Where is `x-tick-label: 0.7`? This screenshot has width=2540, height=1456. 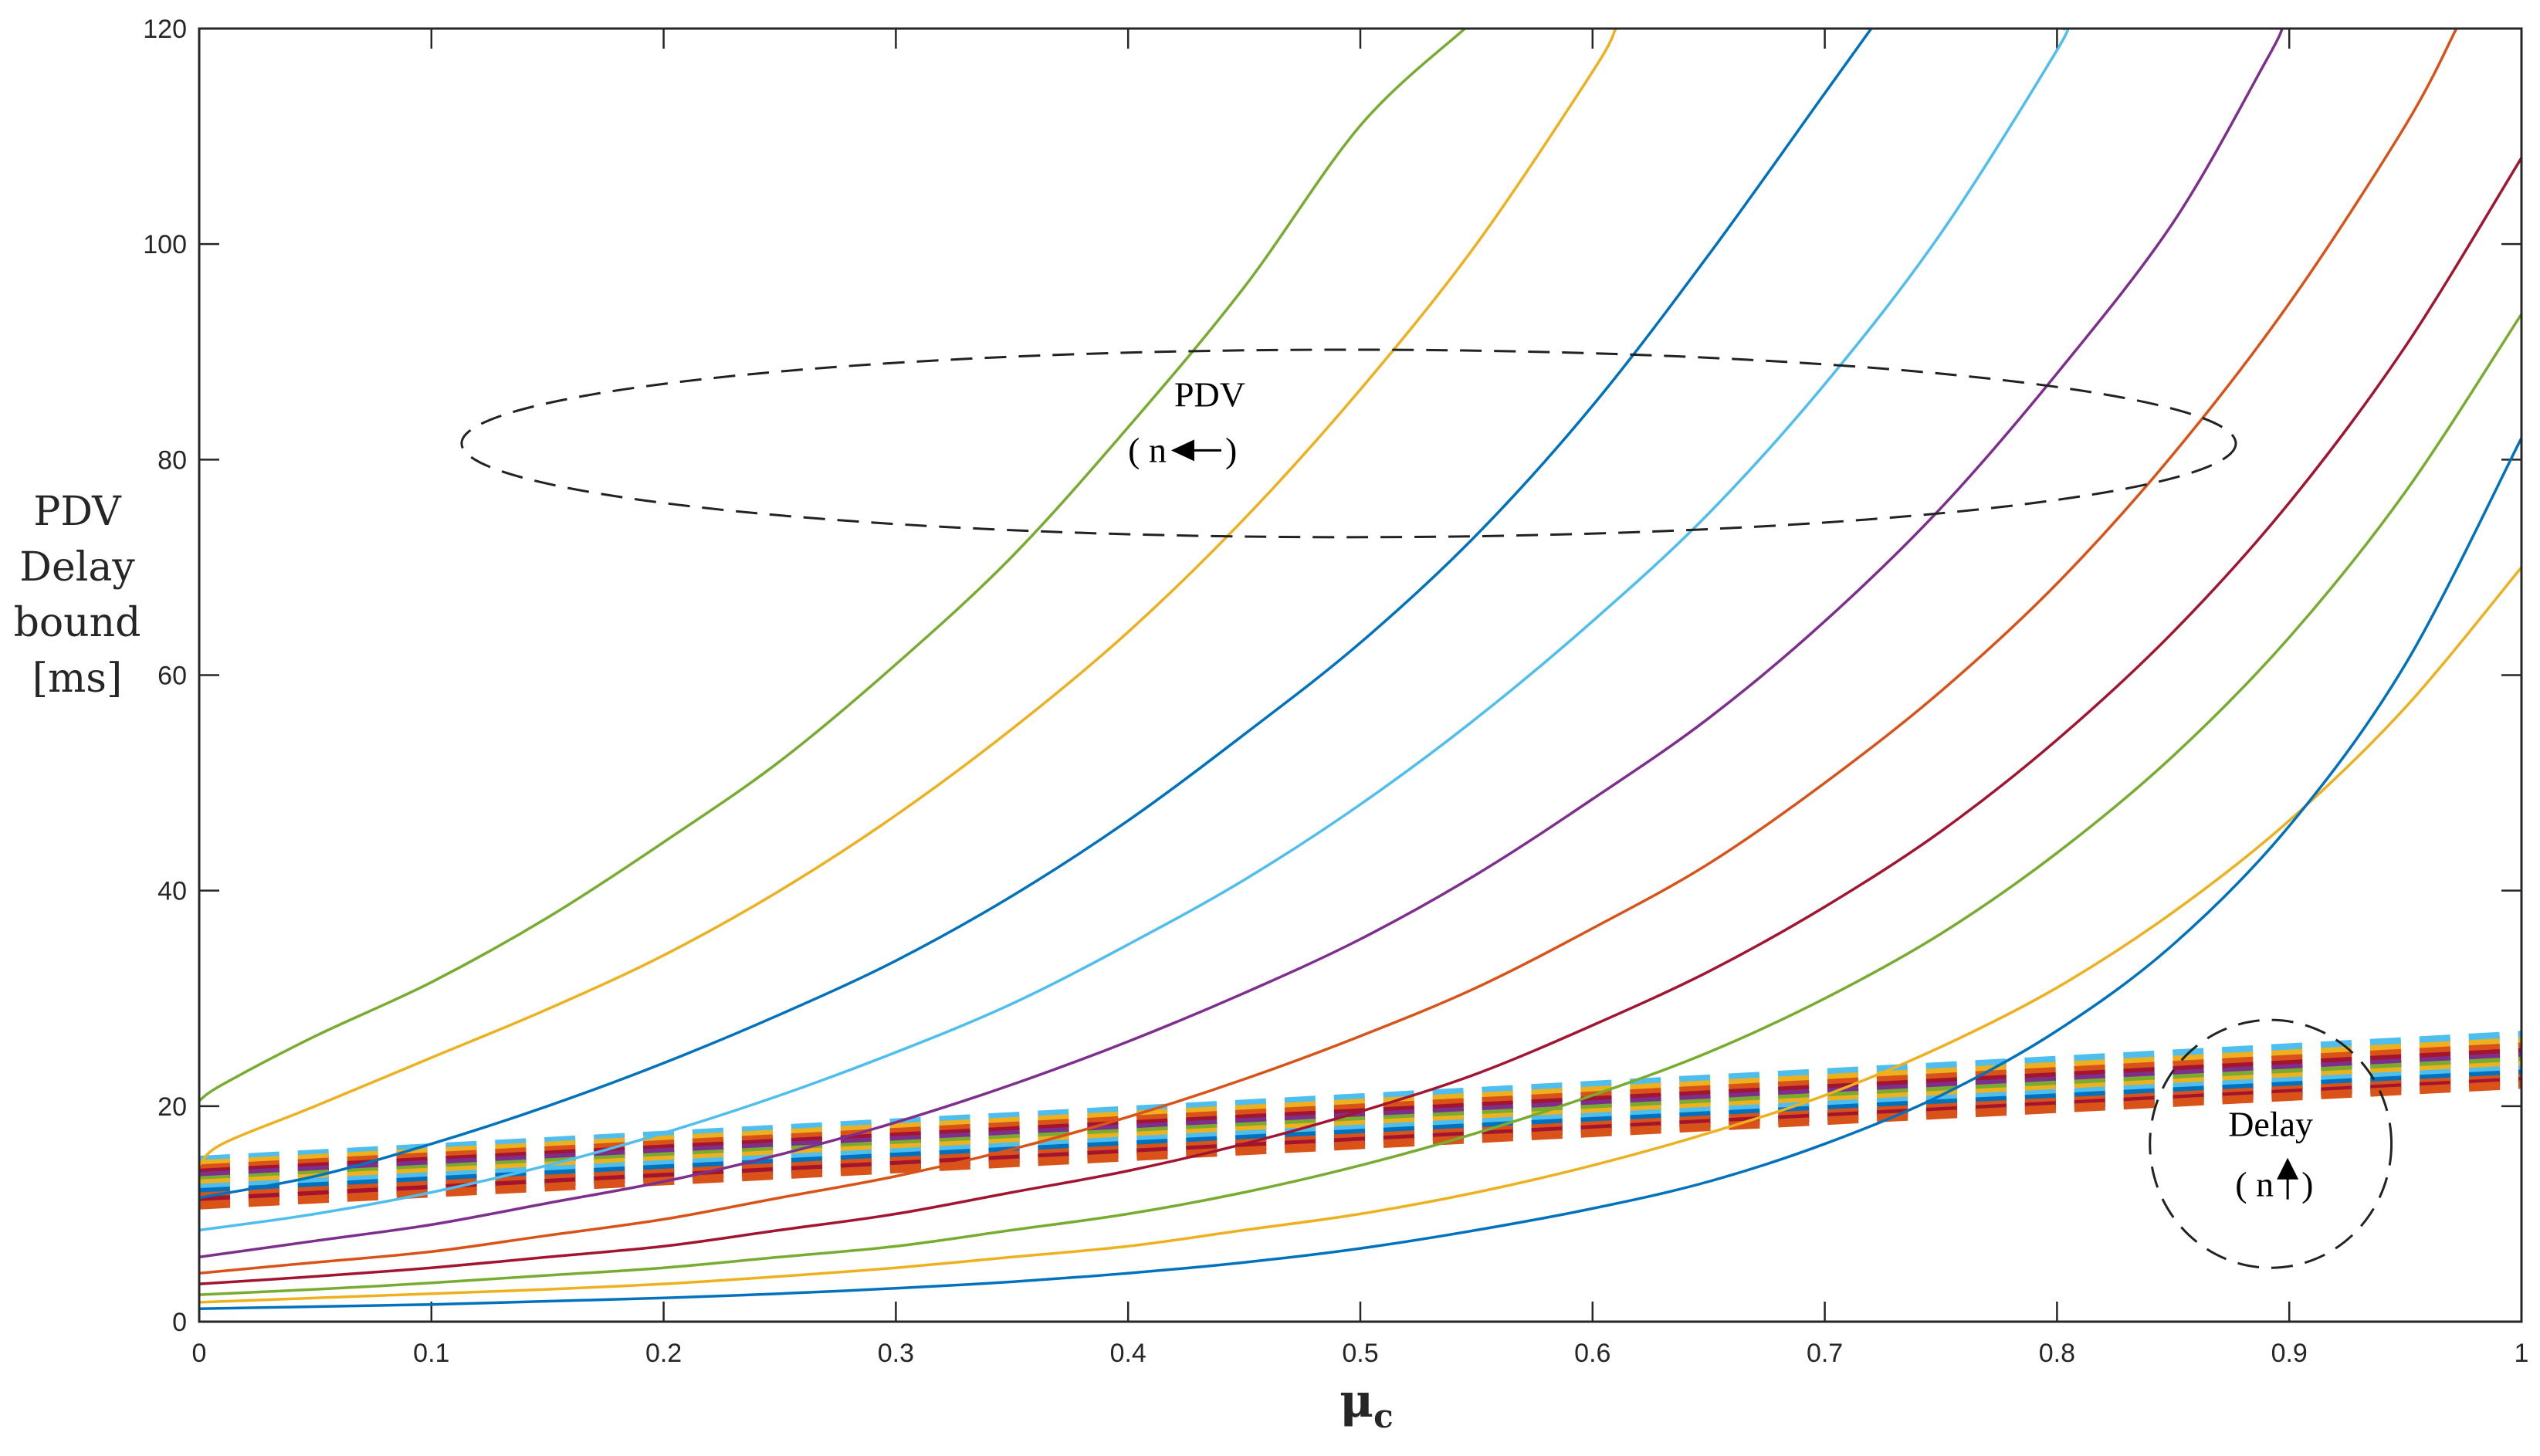
x-tick-label: 0.7 is located at coordinates (1825, 1353).